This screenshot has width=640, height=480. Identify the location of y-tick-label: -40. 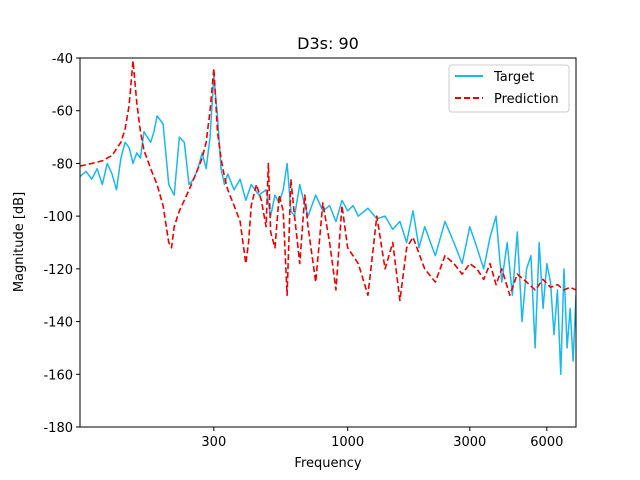
(62, 59).